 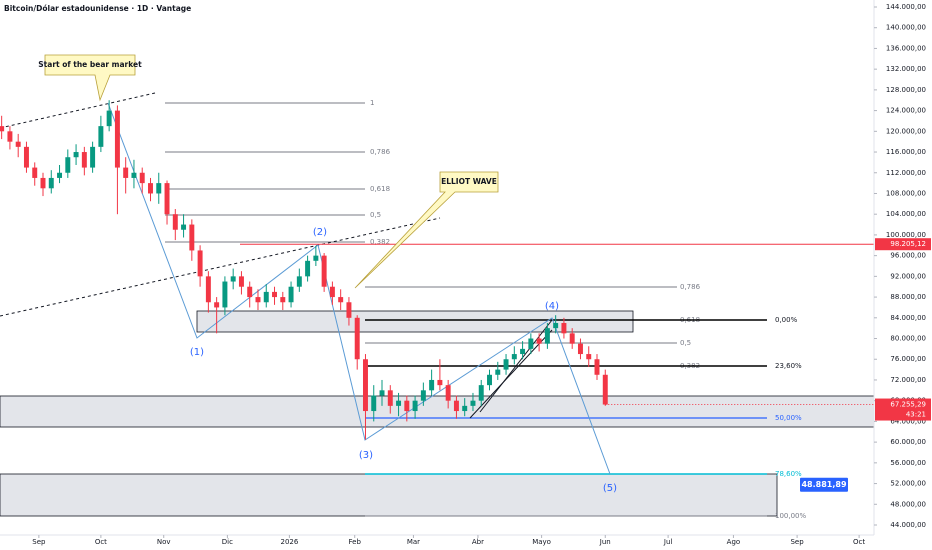 I want to click on y-tick-label: 128.000,00, so click(x=906, y=90).